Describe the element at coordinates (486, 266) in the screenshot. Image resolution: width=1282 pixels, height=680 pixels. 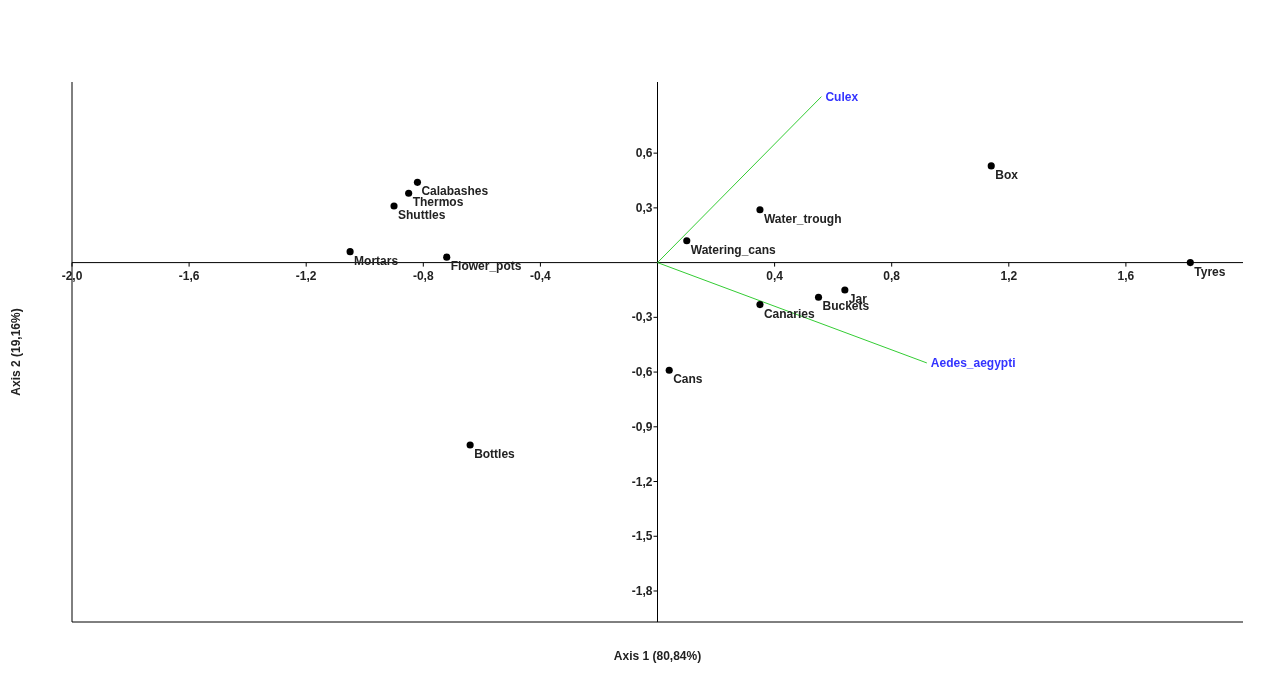
I see `annotation: Flower_pots` at that location.